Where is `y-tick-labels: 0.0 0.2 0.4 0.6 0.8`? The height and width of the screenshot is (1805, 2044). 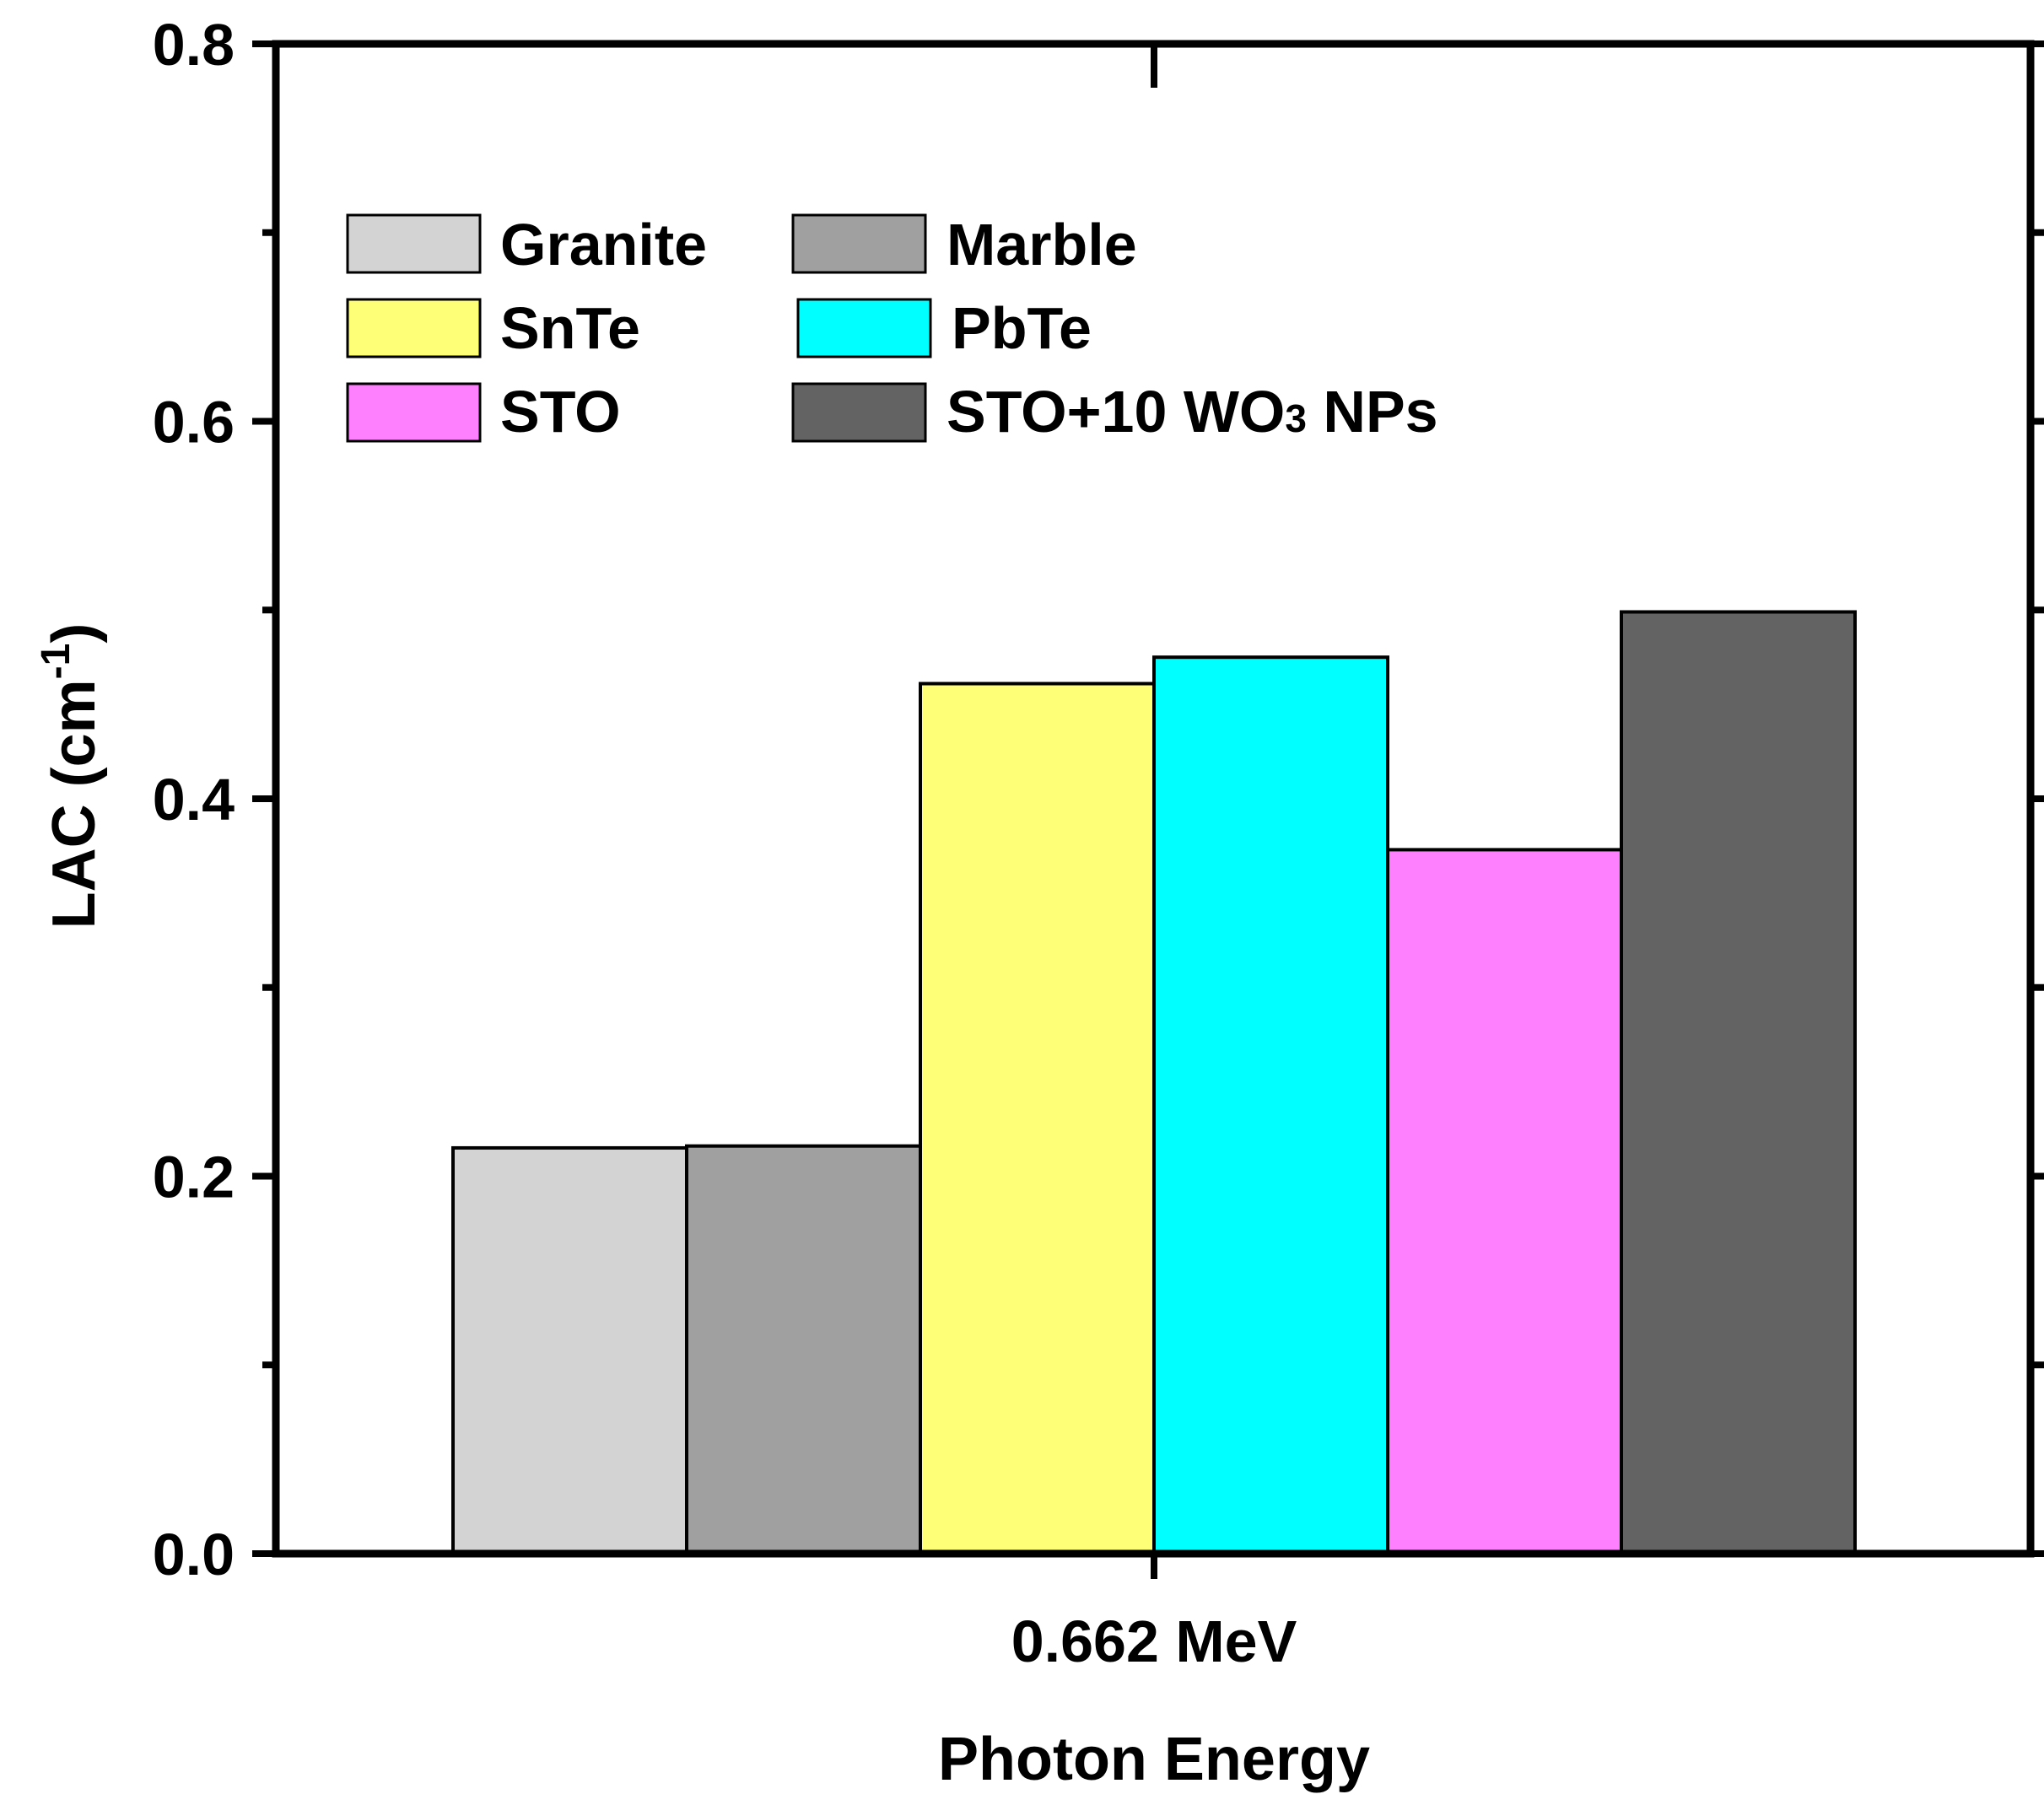 y-tick-labels: 0.0 0.2 0.4 0.6 0.8 is located at coordinates (194, 799).